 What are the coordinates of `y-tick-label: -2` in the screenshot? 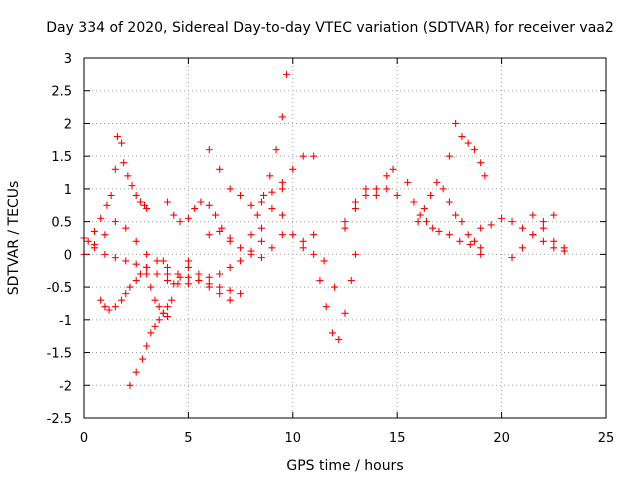 It's located at (65, 386).